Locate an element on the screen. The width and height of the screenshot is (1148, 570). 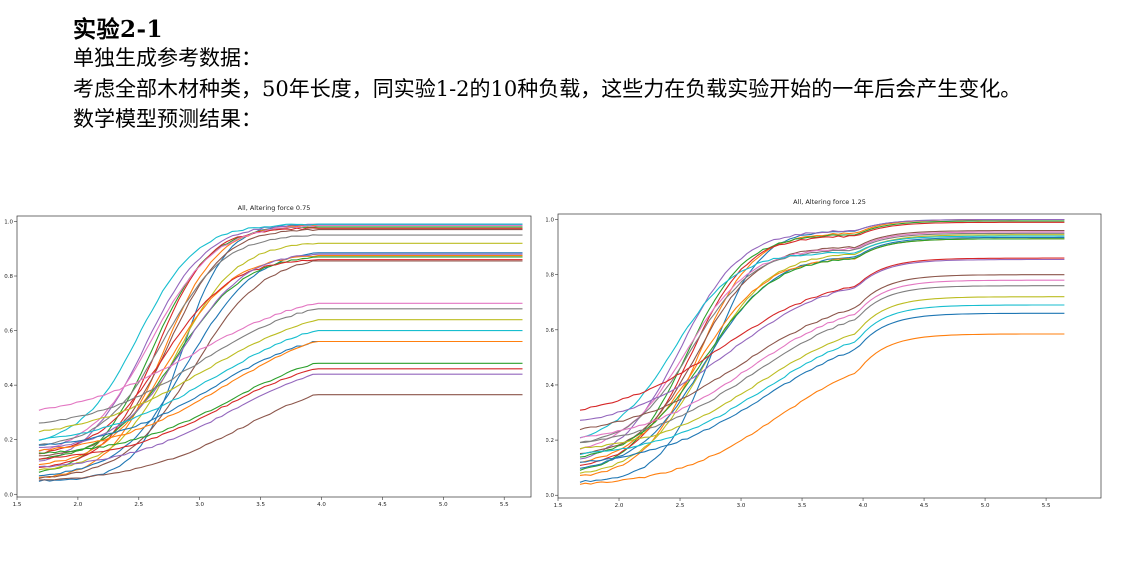
chart-title: All, Altering force 0.75 is located at coordinates (274, 208).